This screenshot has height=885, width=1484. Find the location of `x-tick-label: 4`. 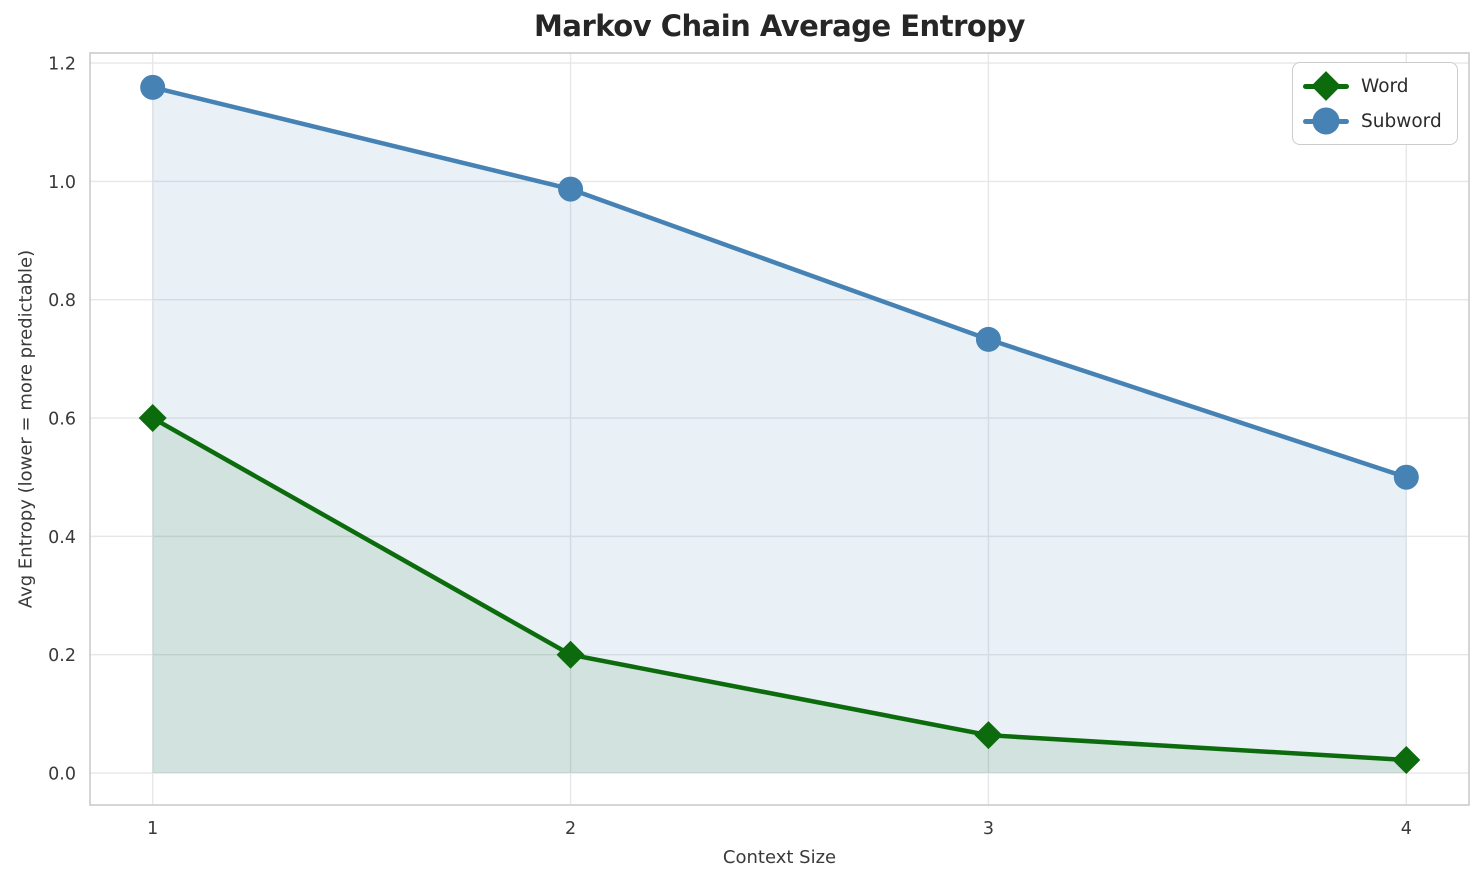

x-tick-label: 4 is located at coordinates (1406, 829).